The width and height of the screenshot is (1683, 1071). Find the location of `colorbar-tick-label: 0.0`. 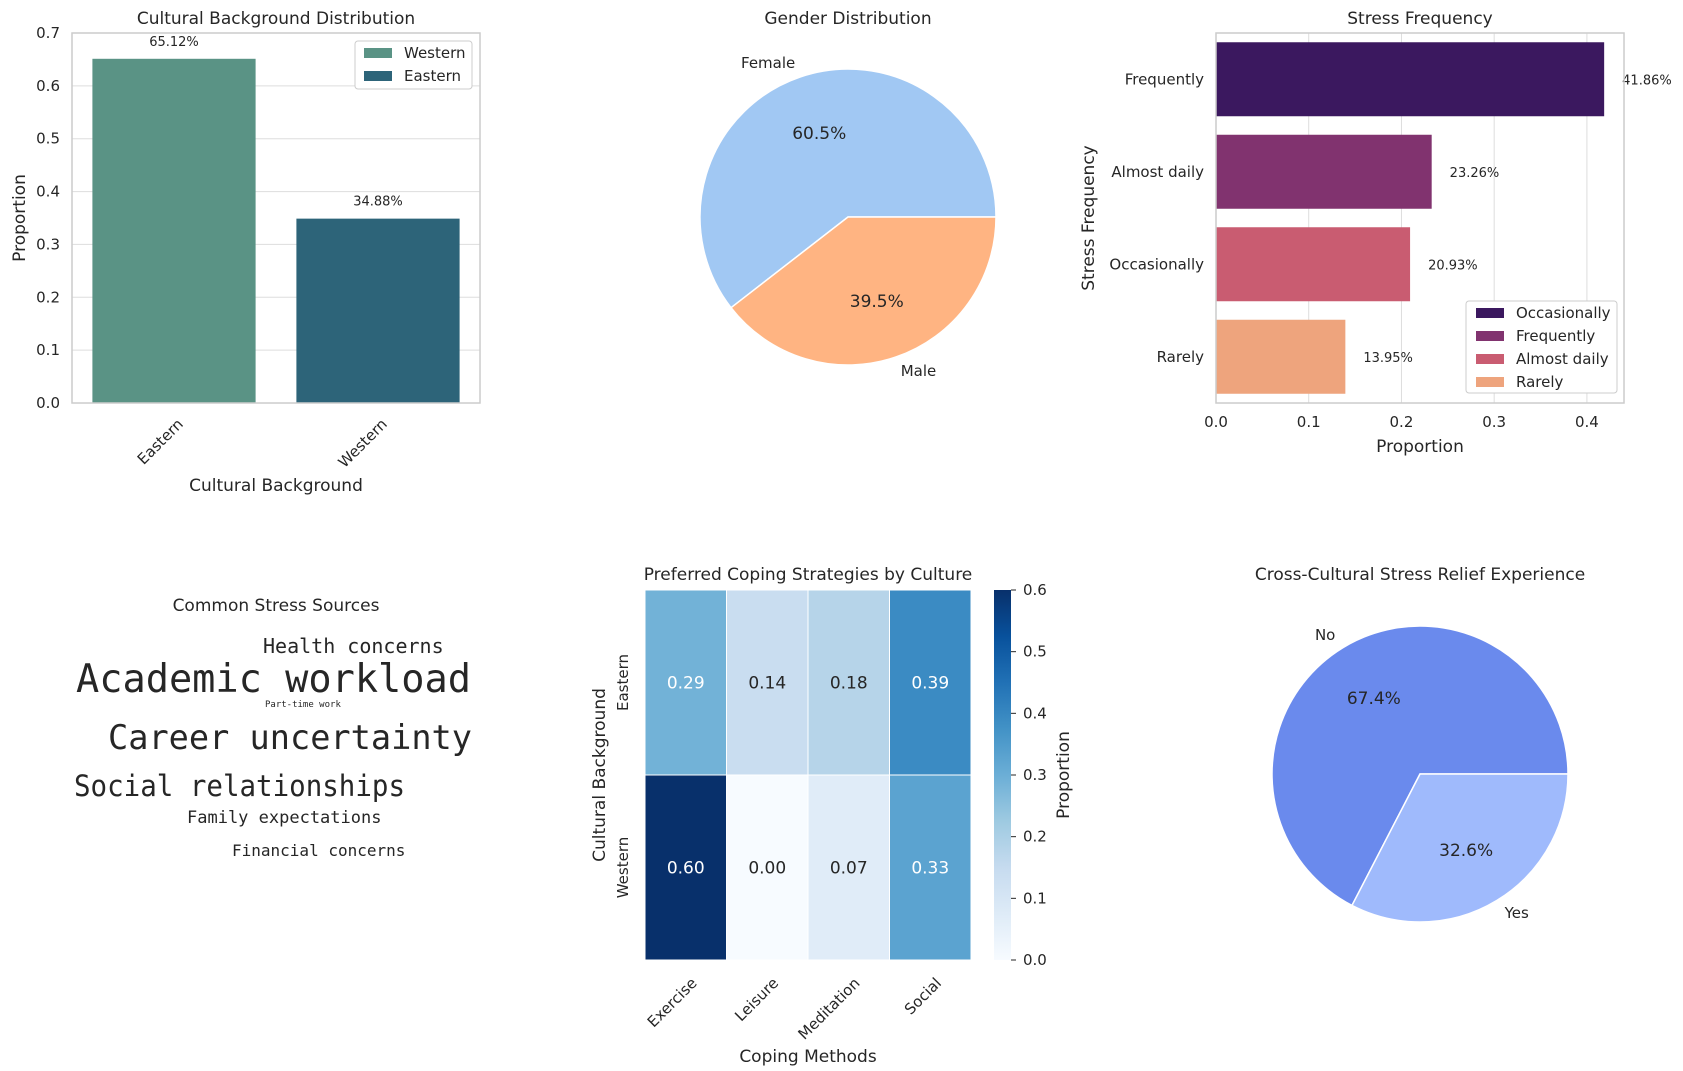

colorbar-tick-label: 0.0 is located at coordinates (1035, 960).